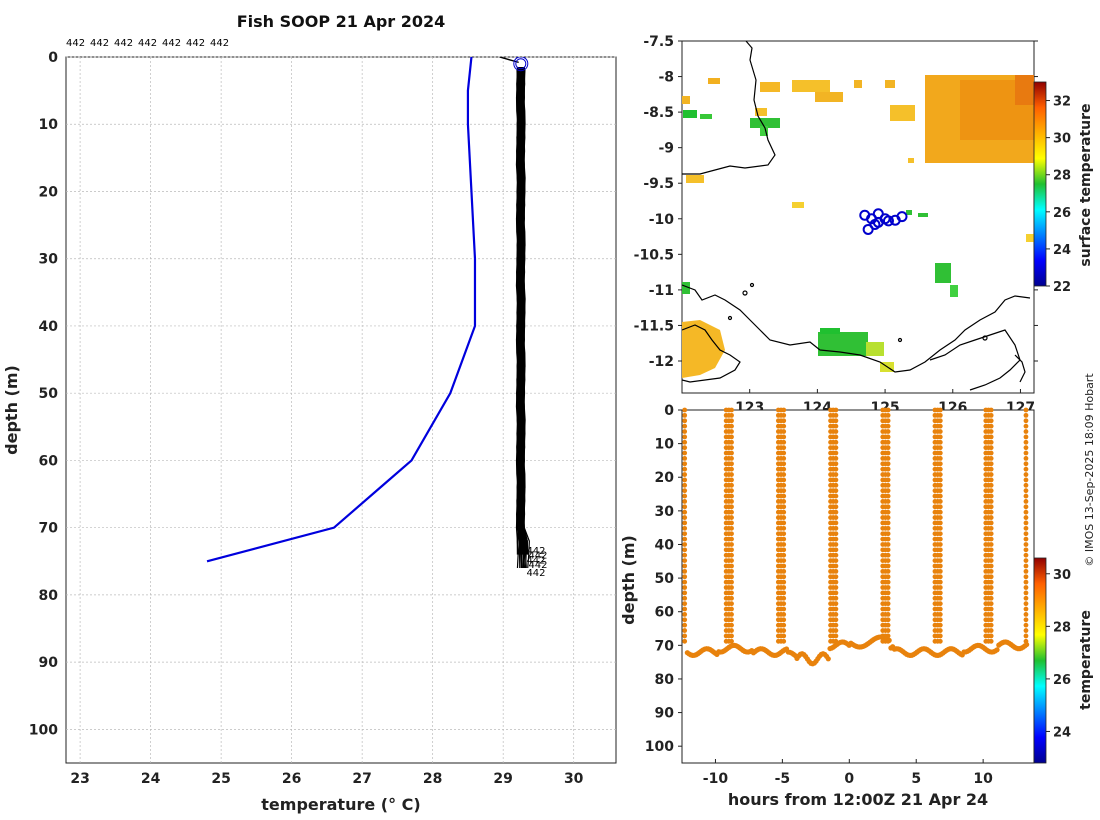 Image resolution: width=1100 pixels, height=820 pixels. What do you see at coordinates (628, 580) in the screenshot?
I see `depth-time-y-axis-label: depth (m)` at bounding box center [628, 580].